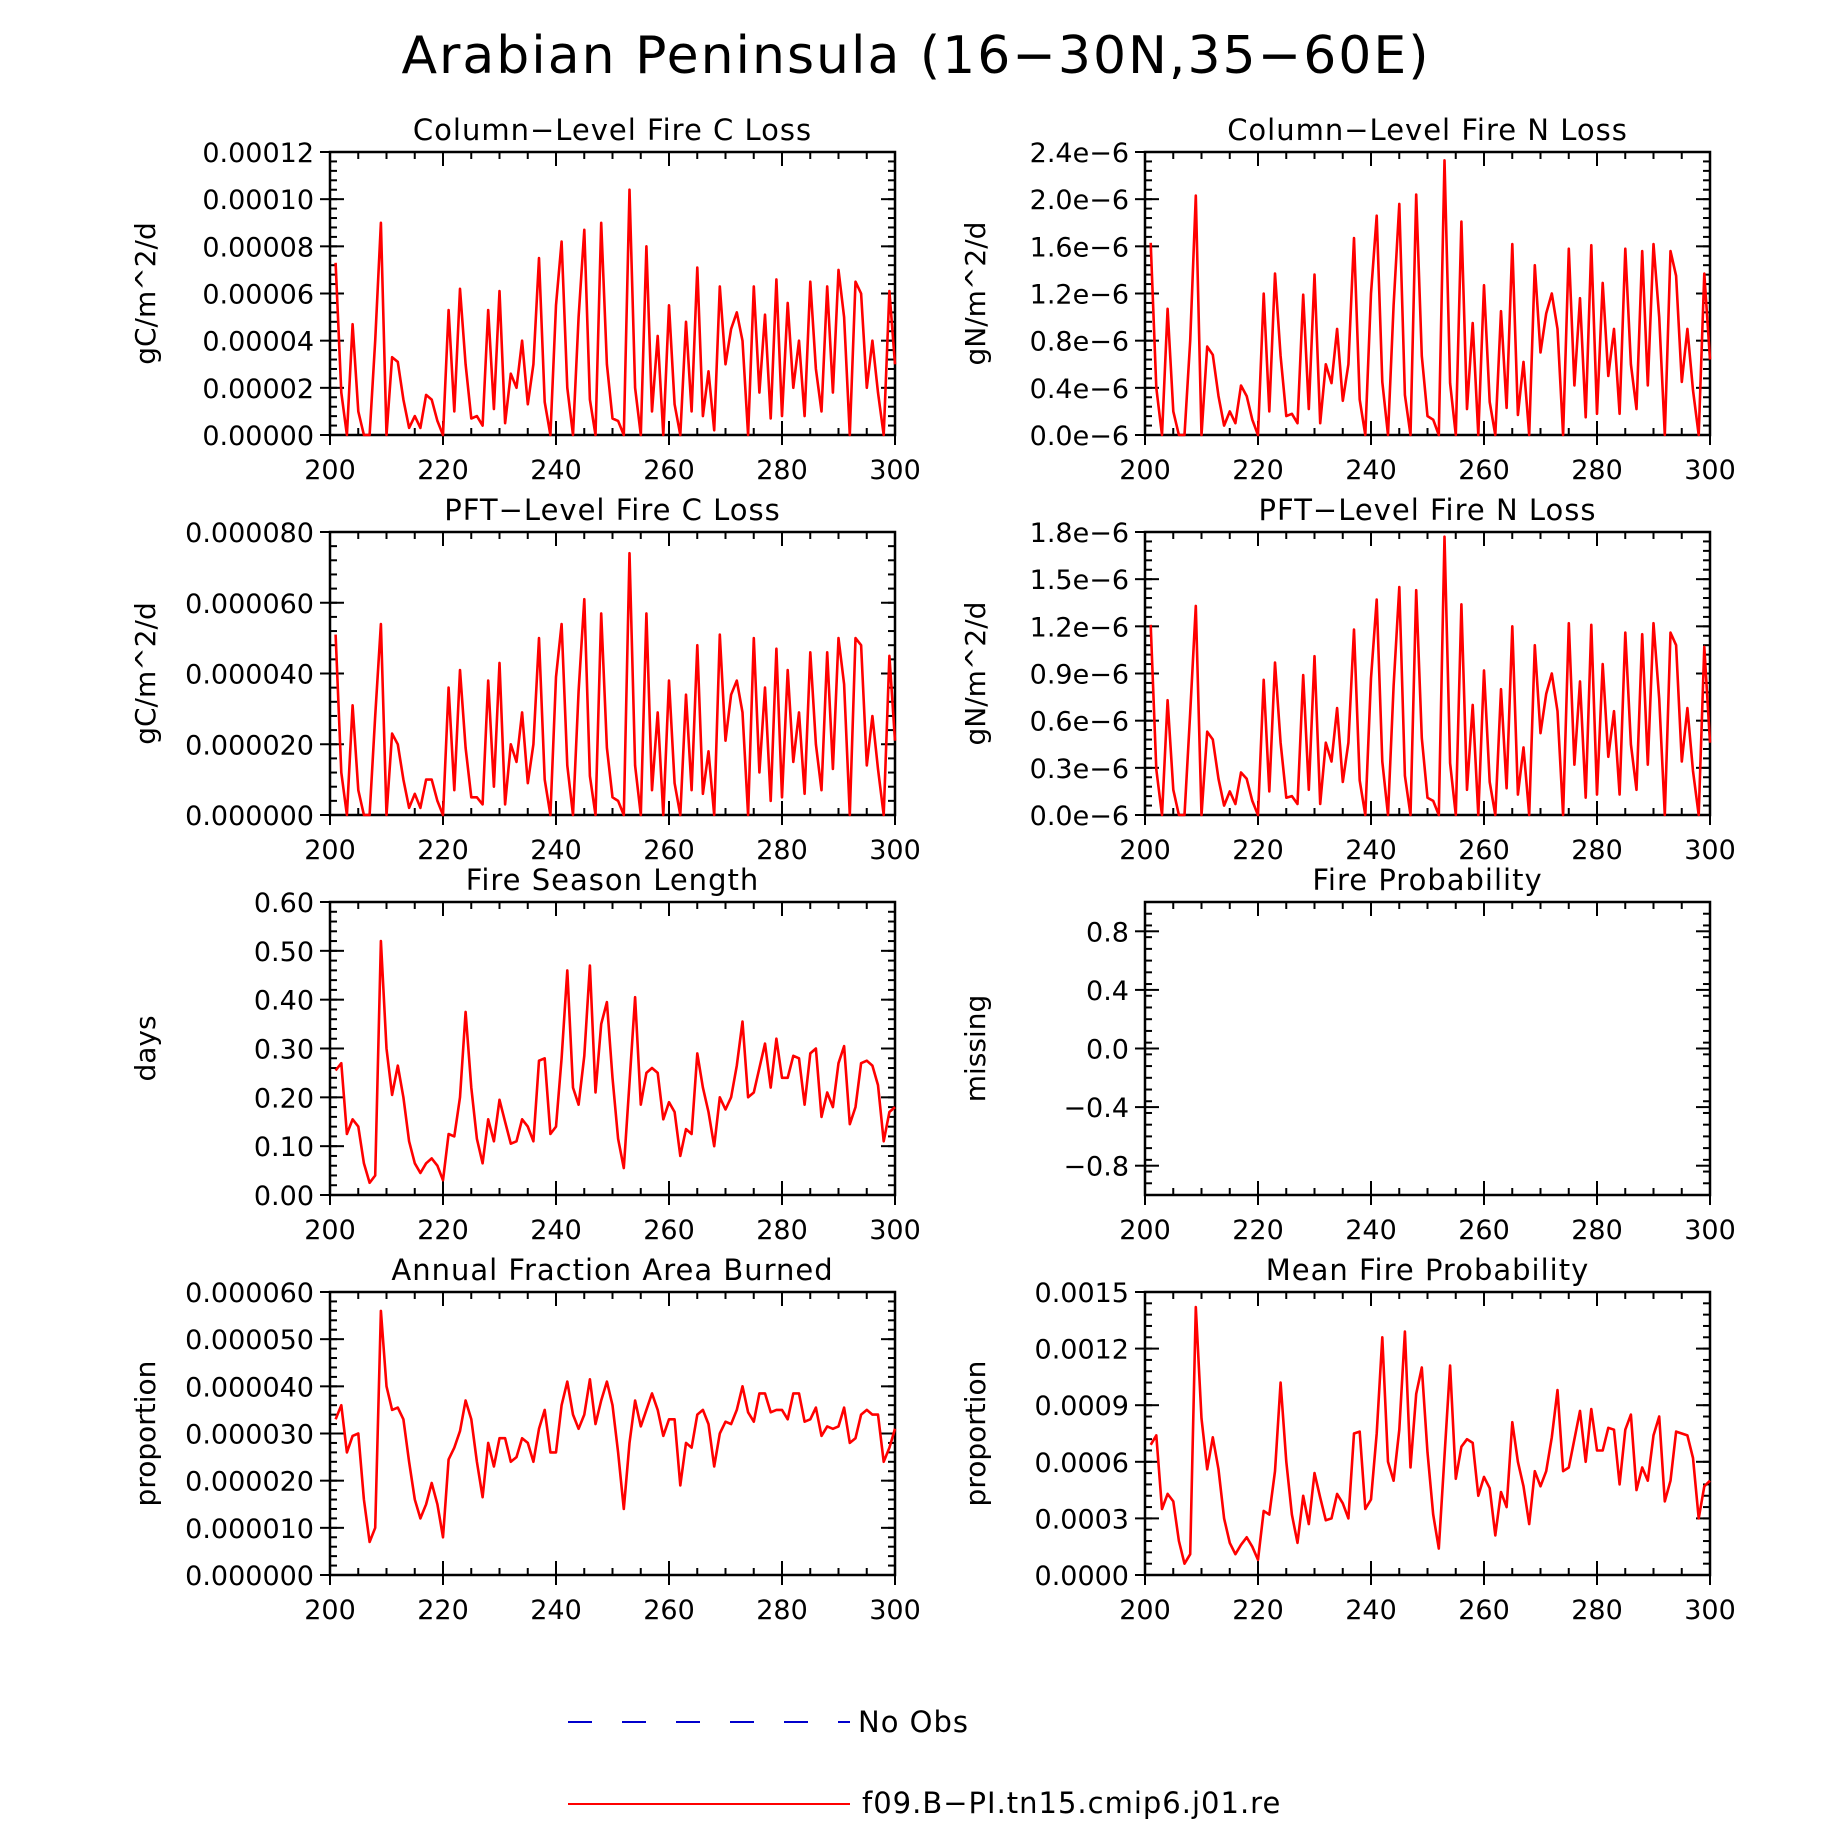 The image size is (1833, 1845). I want to click on y-tick-label: 0.00000, so click(258, 436).